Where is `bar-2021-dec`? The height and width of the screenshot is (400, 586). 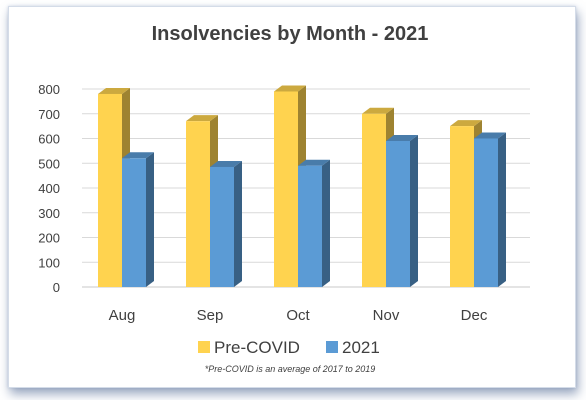 bar-2021-dec is located at coordinates (490, 209).